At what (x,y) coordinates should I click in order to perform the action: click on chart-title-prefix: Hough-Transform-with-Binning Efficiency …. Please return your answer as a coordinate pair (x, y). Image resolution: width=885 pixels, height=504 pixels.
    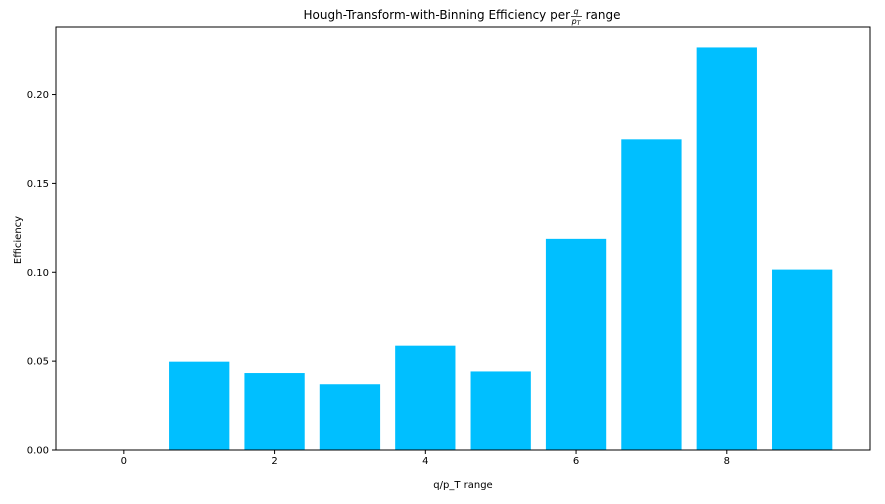
    Looking at the image, I should click on (439, 15).